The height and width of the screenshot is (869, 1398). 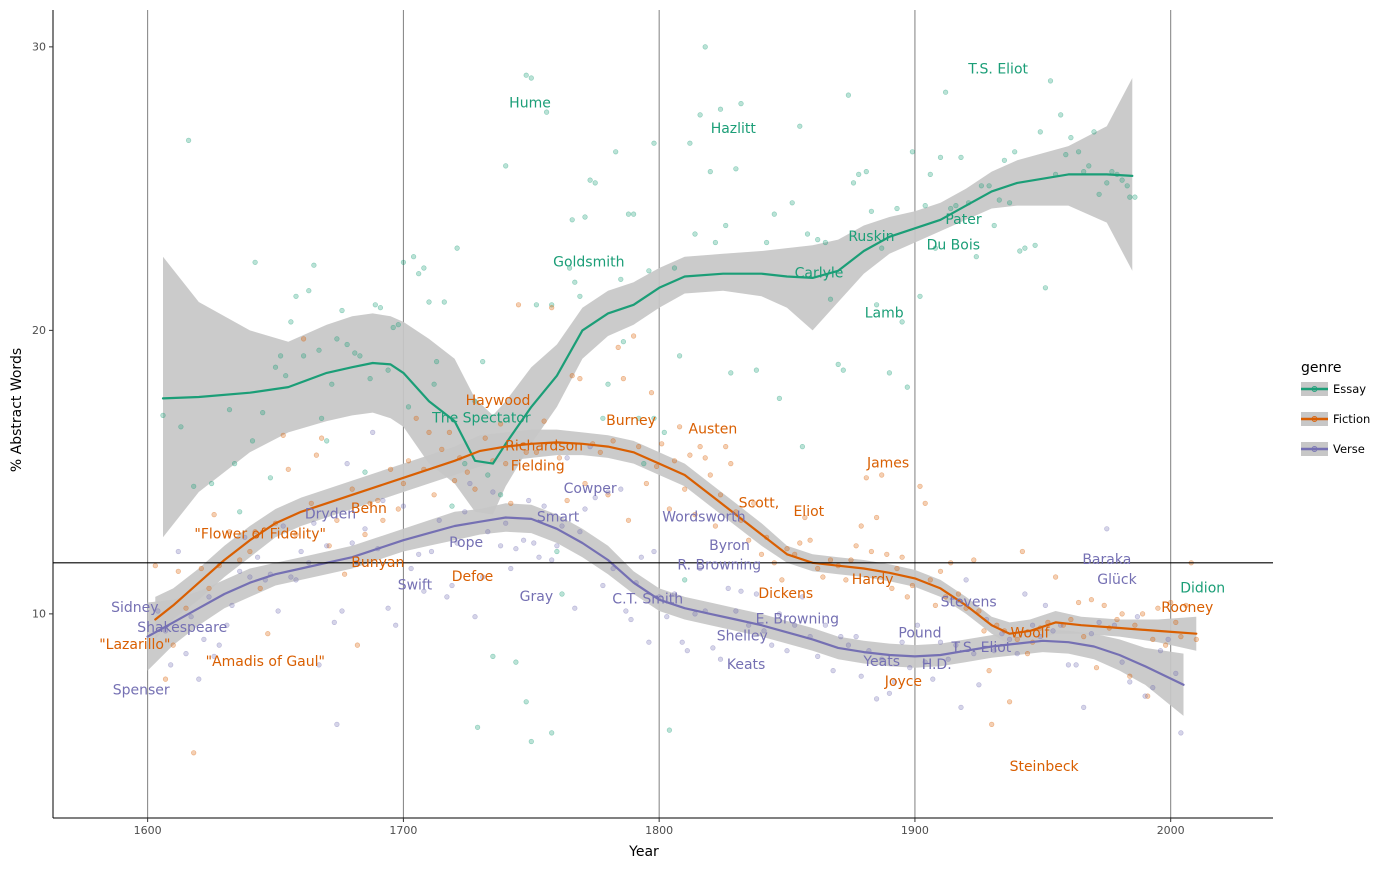 What do you see at coordinates (1314, 449) in the screenshot?
I see `legend-point-verse` at bounding box center [1314, 449].